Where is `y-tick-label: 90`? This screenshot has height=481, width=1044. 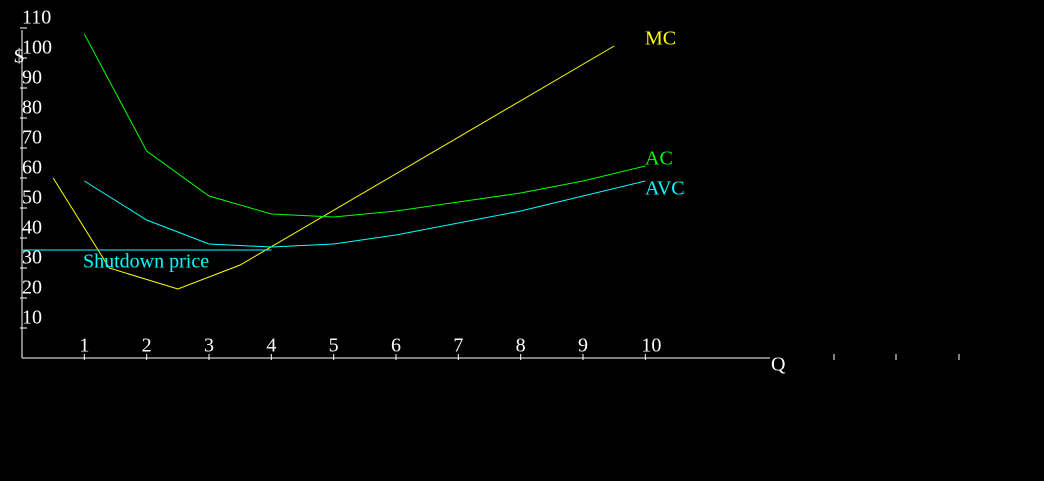
y-tick-label: 90 is located at coordinates (32, 78).